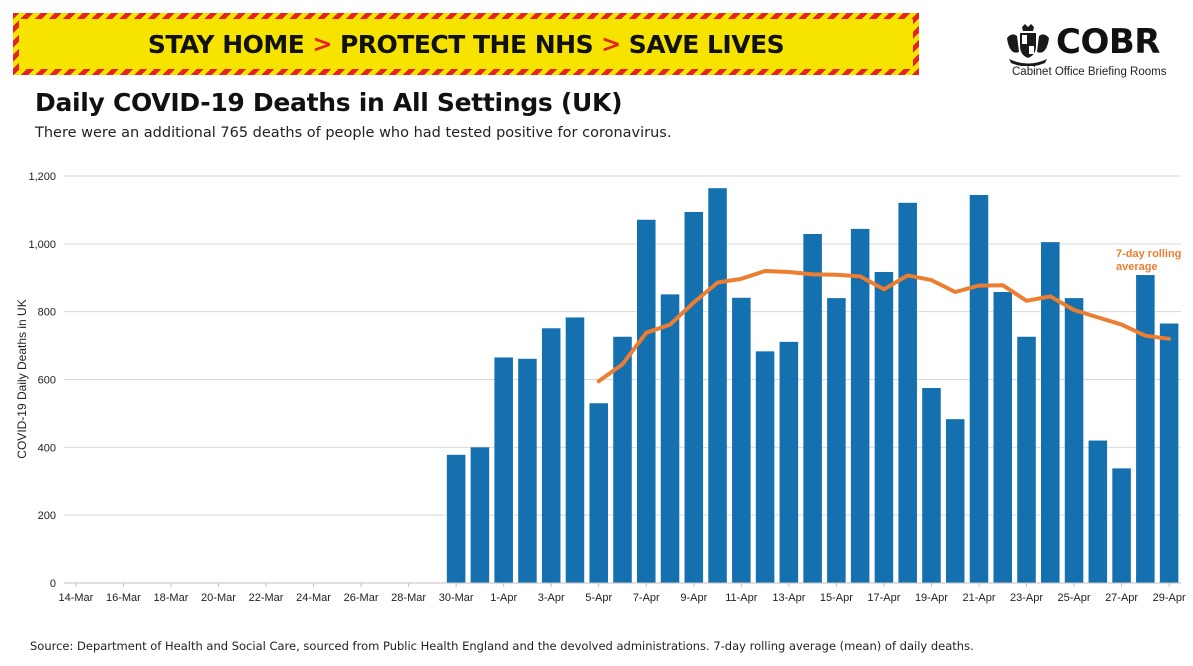 This screenshot has width=1193, height=666. What do you see at coordinates (741, 598) in the screenshot?
I see `x-tick-label: 11-Apr` at bounding box center [741, 598].